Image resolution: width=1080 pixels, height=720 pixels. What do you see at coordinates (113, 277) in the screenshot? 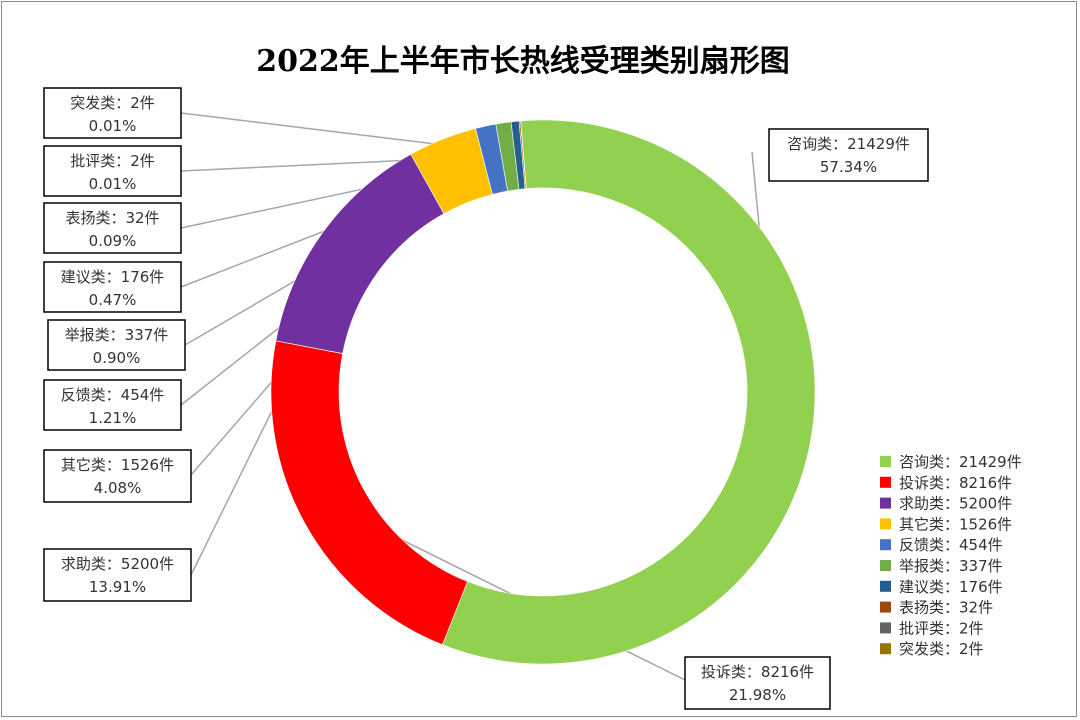
I see `data-label-category: 建议类：176件` at bounding box center [113, 277].